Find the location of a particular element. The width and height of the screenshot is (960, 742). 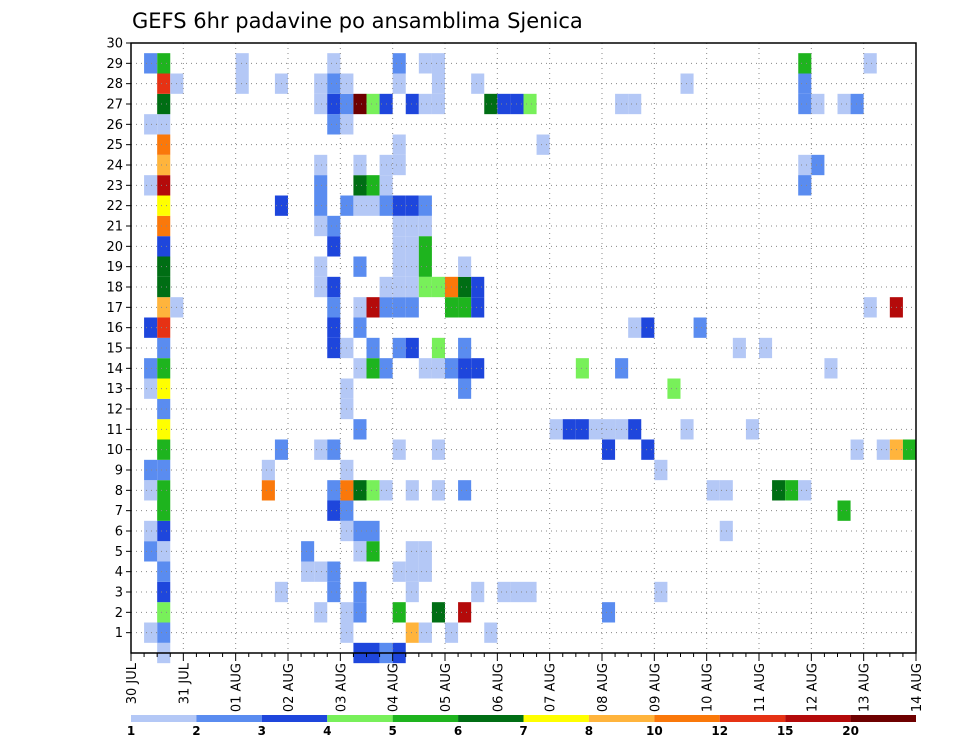

y-tick-label: 16 is located at coordinates (114, 328).